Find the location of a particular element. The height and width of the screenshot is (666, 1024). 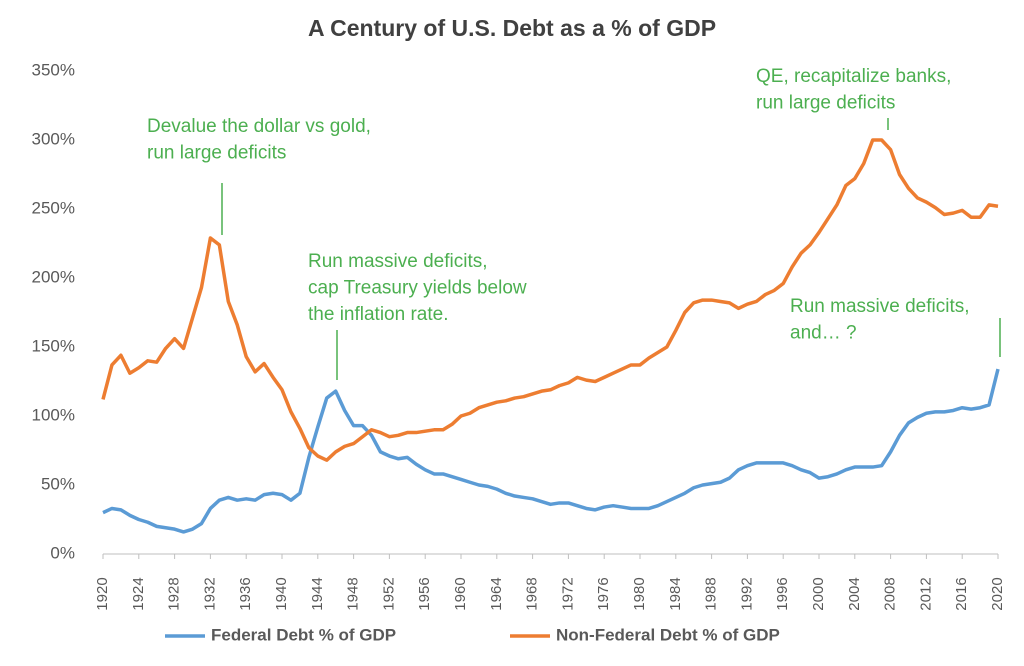

x-tick-label: 2008 is located at coordinates (890, 593).